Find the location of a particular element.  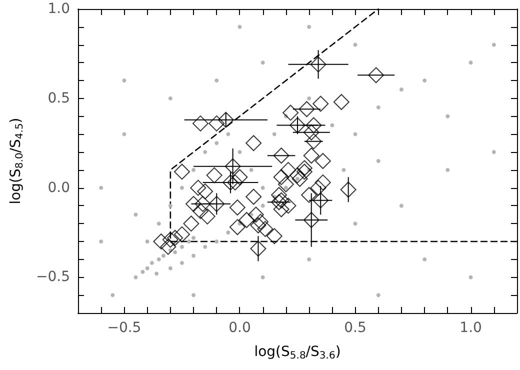

y-tick-label: 1.0 is located at coordinates (59, 9).